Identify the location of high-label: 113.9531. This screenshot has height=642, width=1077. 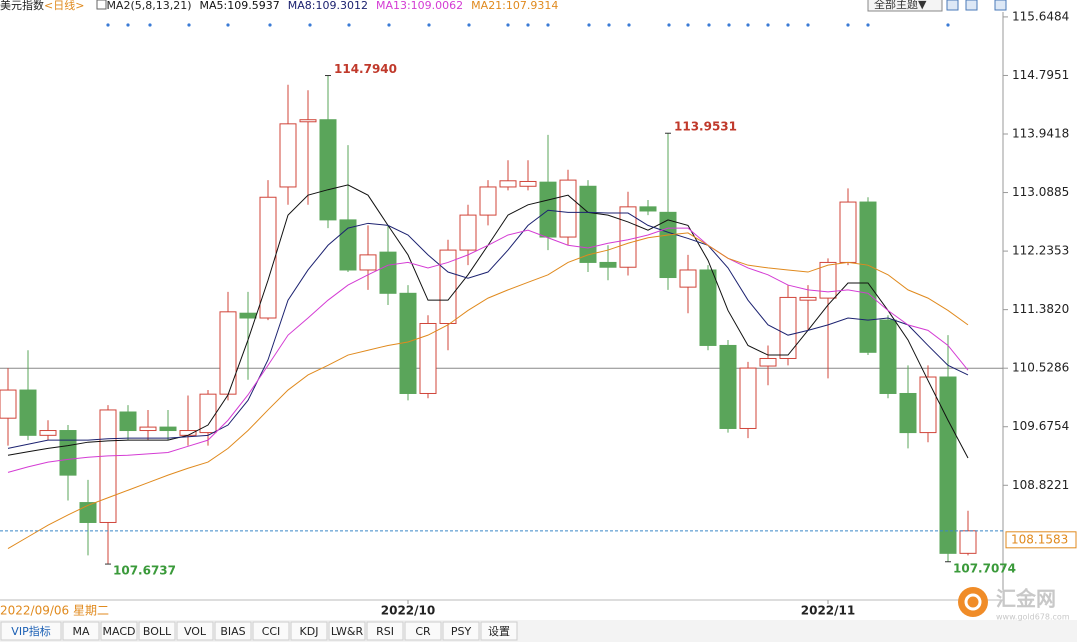
(705, 127).